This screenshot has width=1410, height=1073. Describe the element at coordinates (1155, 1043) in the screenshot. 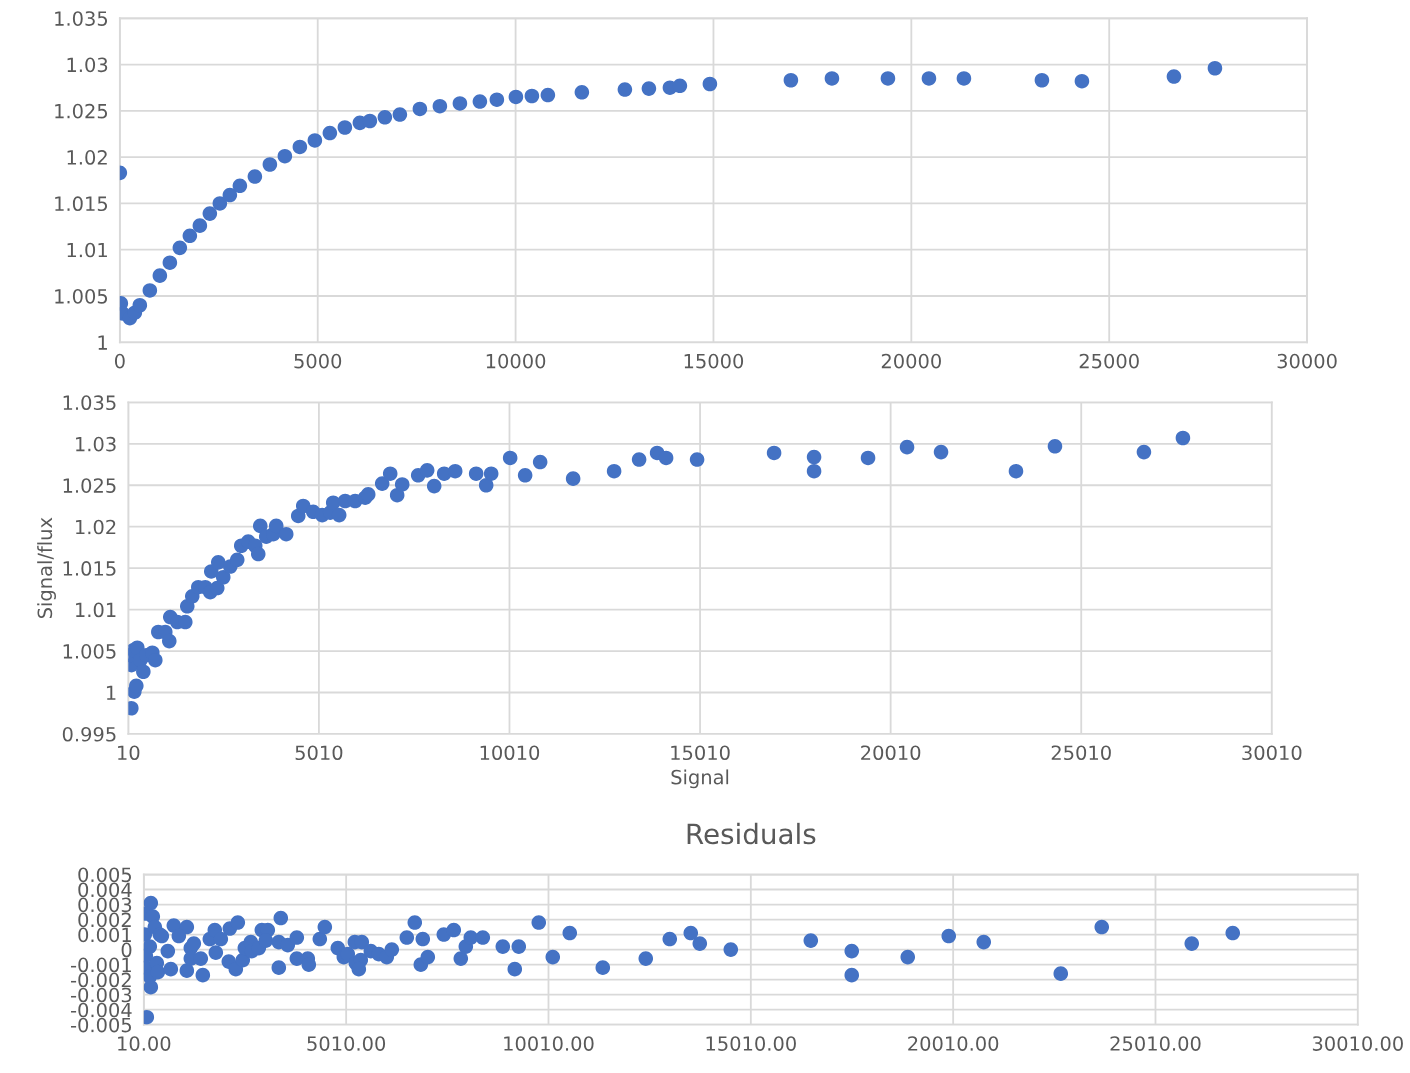

I see `x-tick-label: 25010.00` at that location.